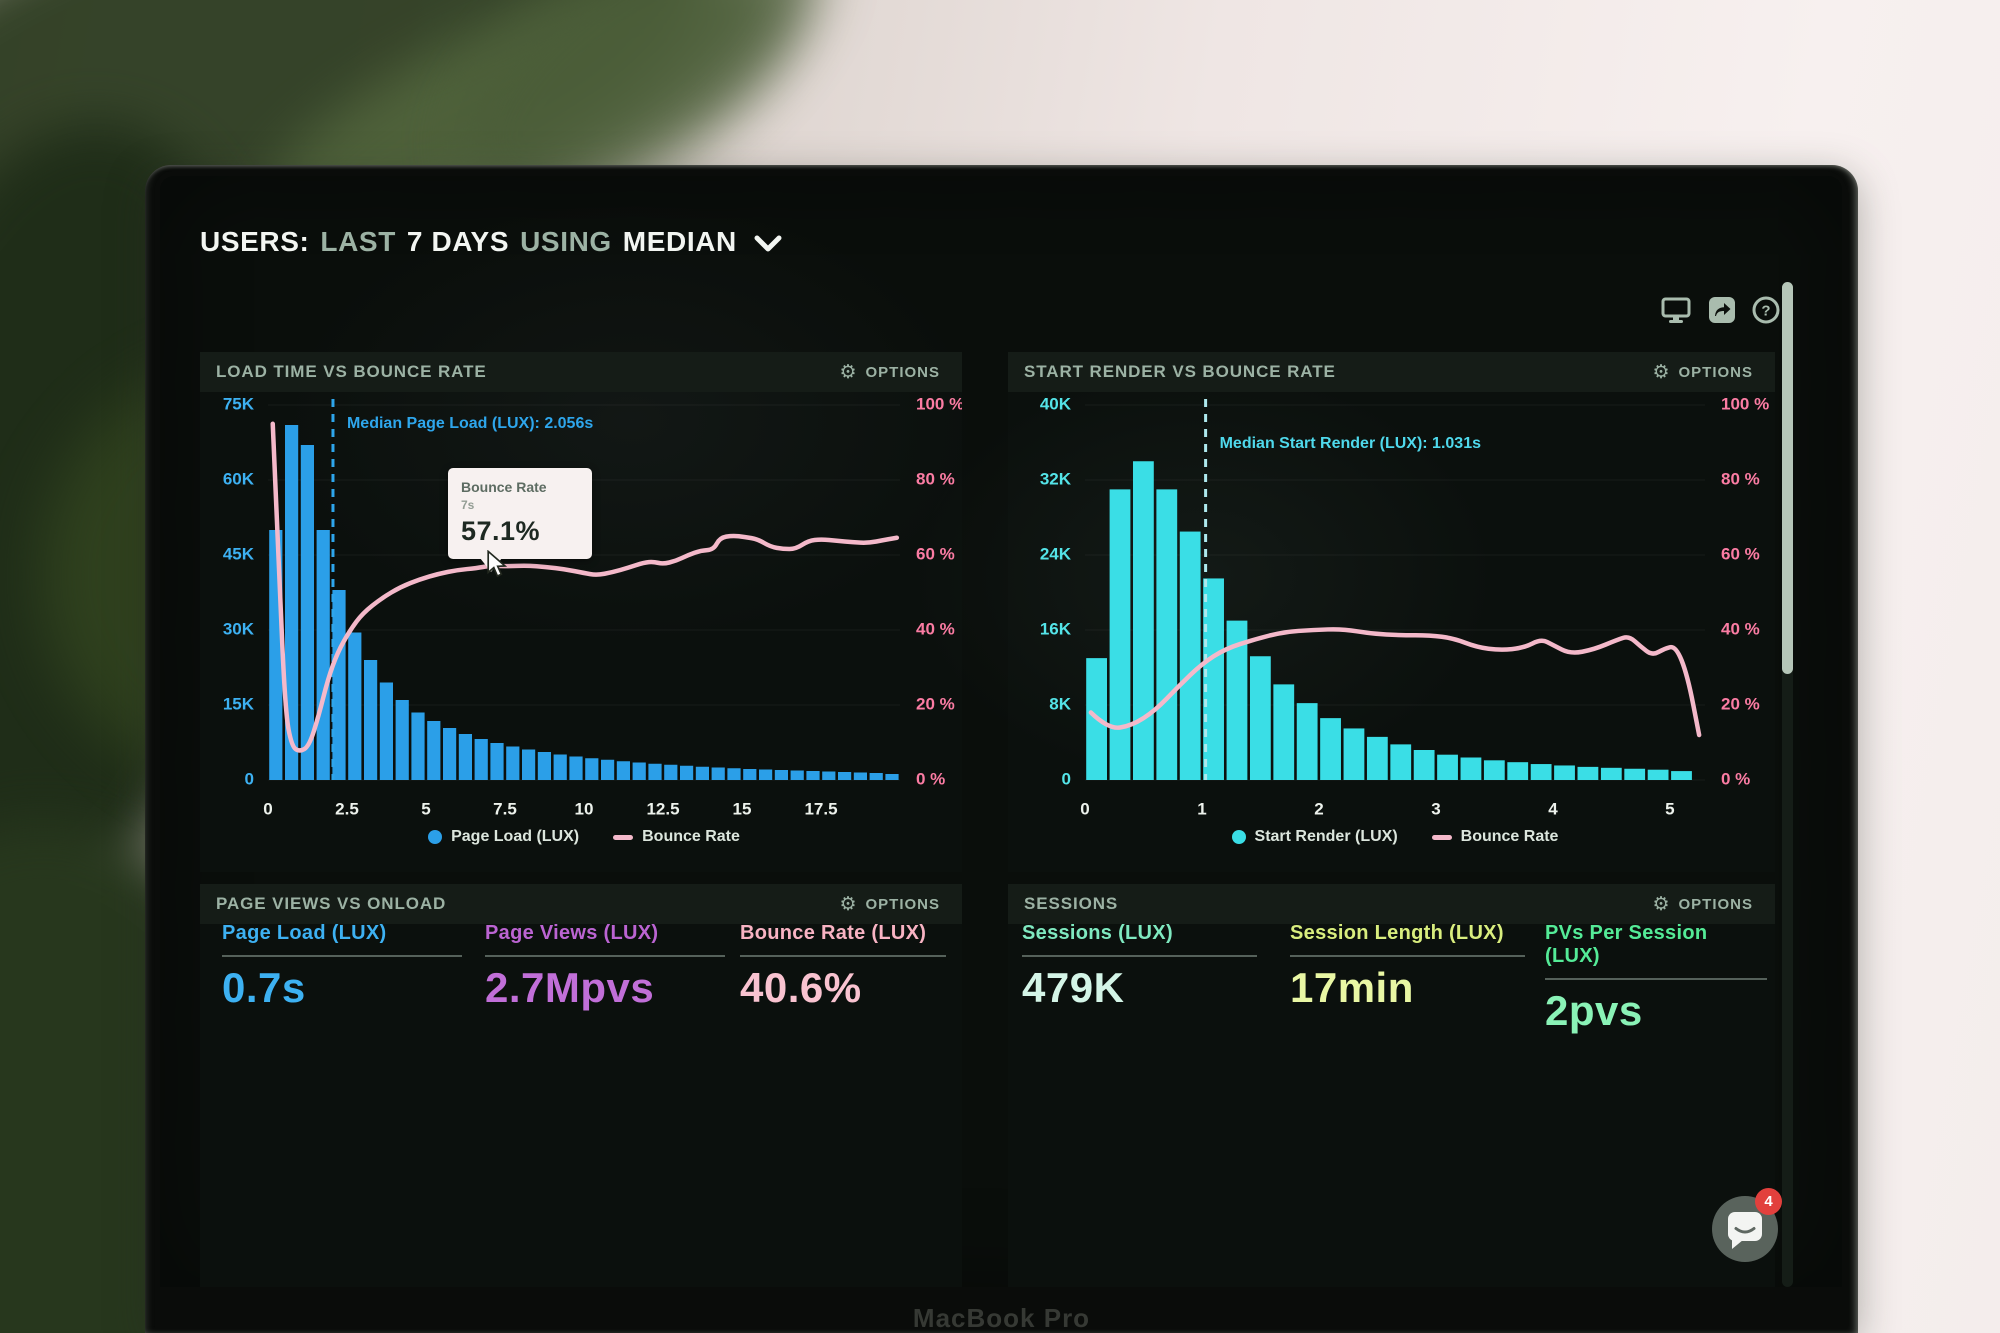 The height and width of the screenshot is (1333, 2000). I want to click on axis-label: 0 %, so click(1735, 778).